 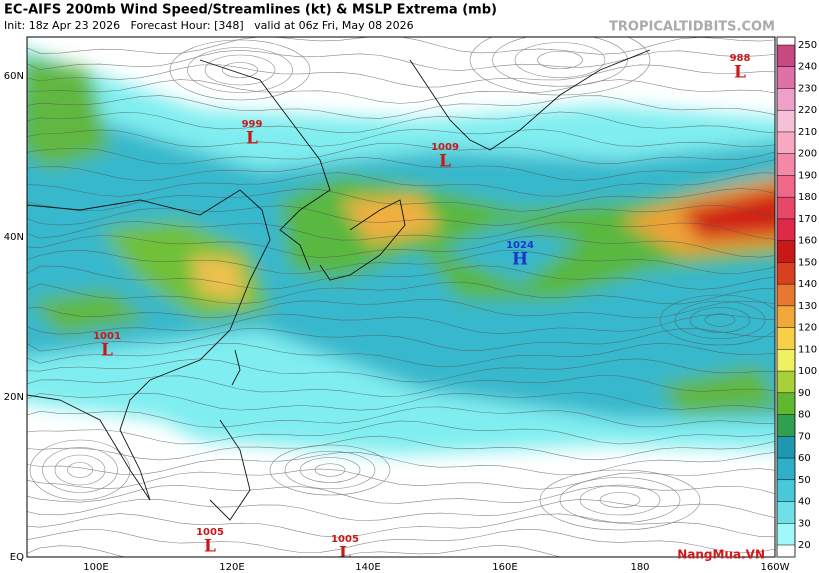 I want to click on lat-label: 20N, so click(x=14, y=397).